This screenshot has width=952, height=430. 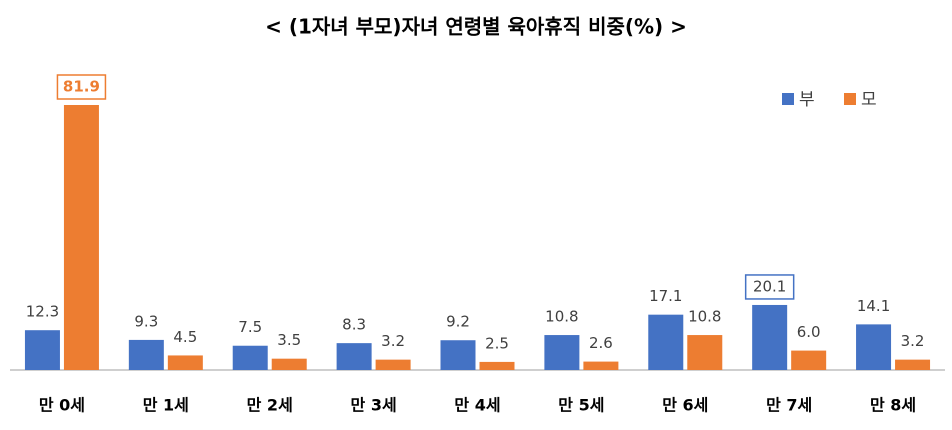 I want to click on value-label: 12.3, so click(x=42, y=312).